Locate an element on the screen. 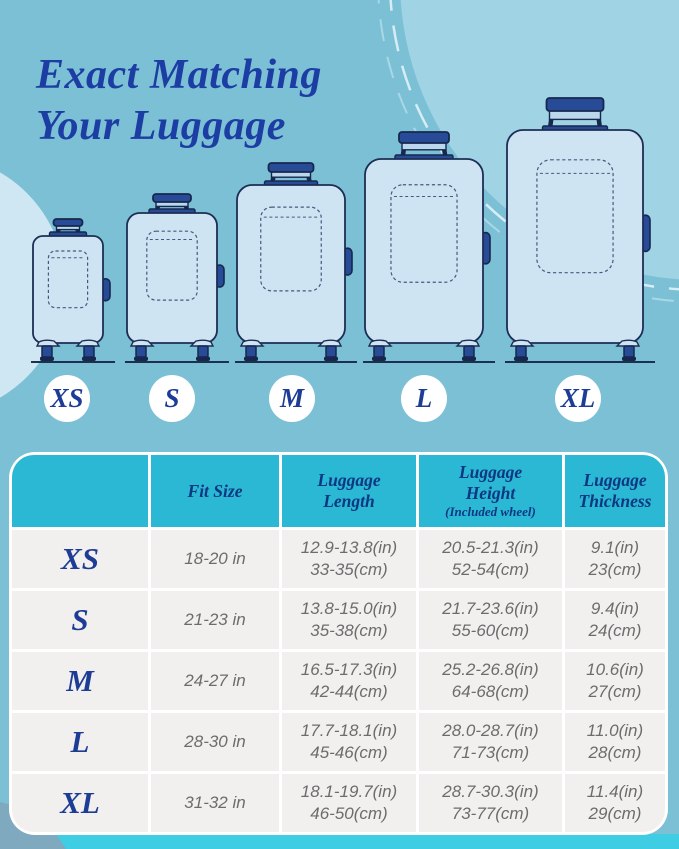  row-l-height: 28.0-28.7(in) 71-73(cm) is located at coordinates (490, 742).